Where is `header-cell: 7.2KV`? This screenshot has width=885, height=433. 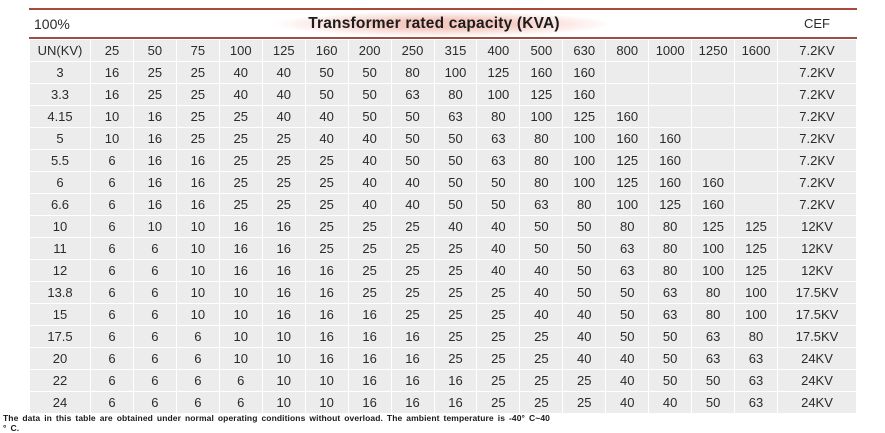 header-cell: 7.2KV is located at coordinates (817, 50).